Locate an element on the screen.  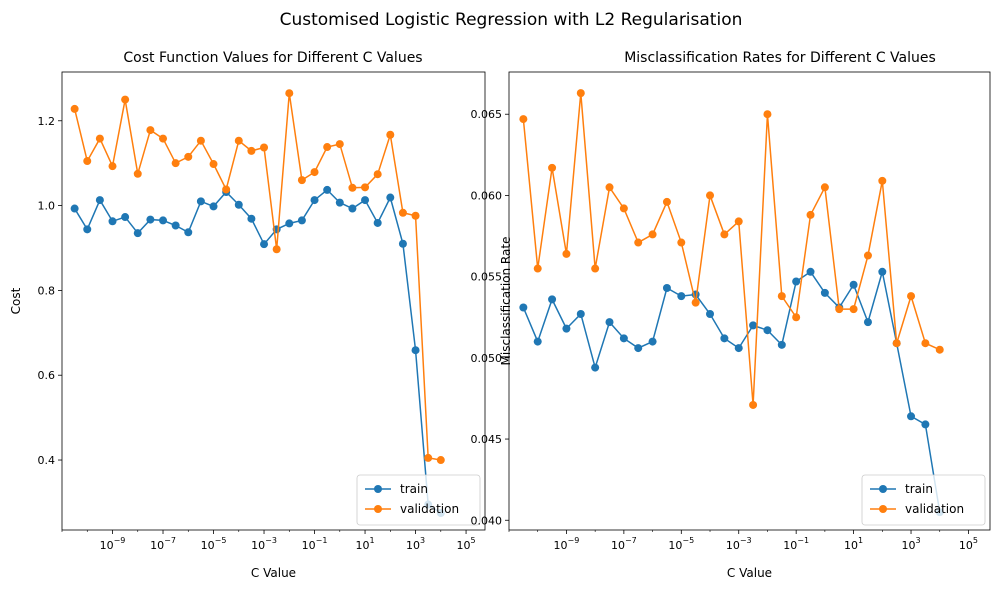
y-tick-label: 0.045 is located at coordinates (487, 439).